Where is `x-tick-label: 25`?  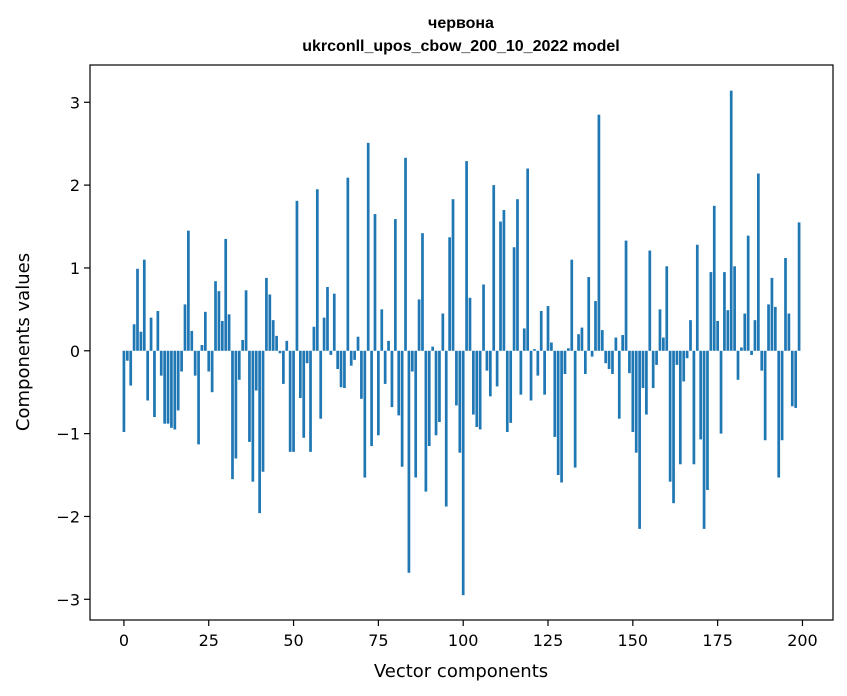
x-tick-label: 25 is located at coordinates (209, 640).